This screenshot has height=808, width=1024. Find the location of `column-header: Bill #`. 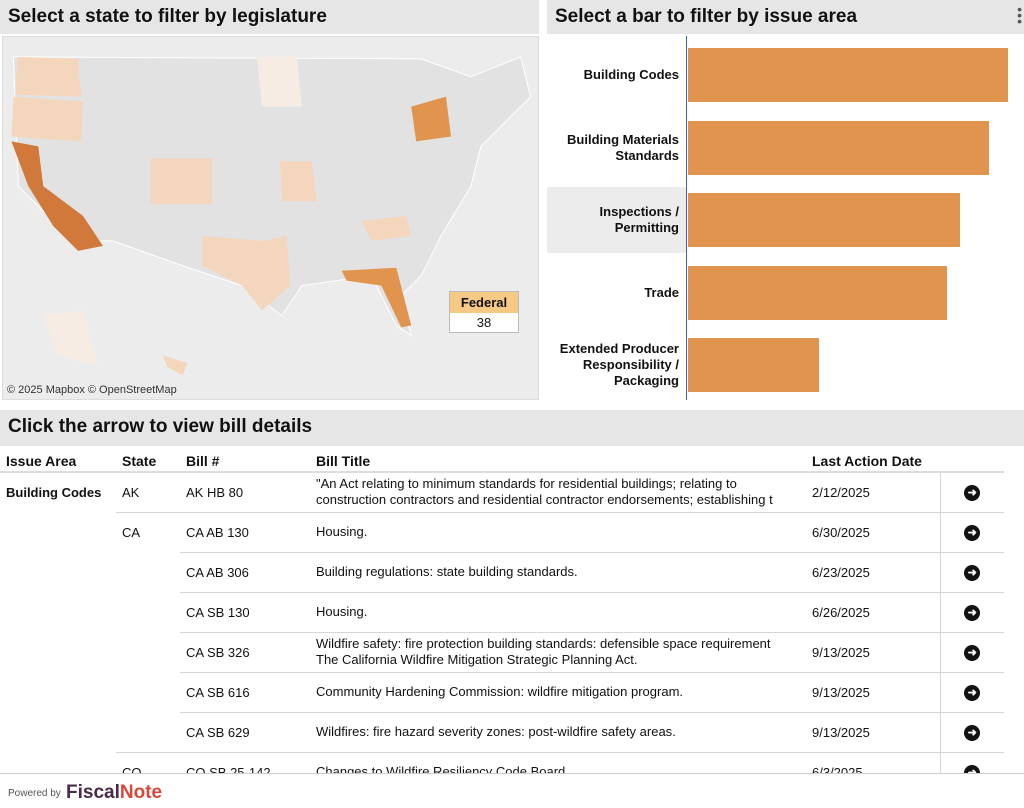

column-header: Bill # is located at coordinates (245, 461).